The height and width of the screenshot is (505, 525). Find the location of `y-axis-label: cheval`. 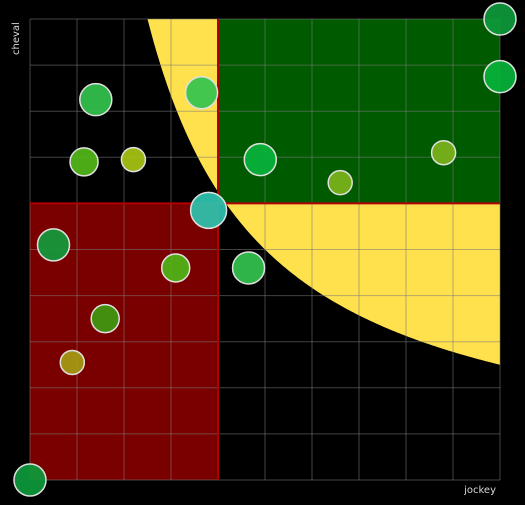

y-axis-label: cheval is located at coordinates (16, 38).